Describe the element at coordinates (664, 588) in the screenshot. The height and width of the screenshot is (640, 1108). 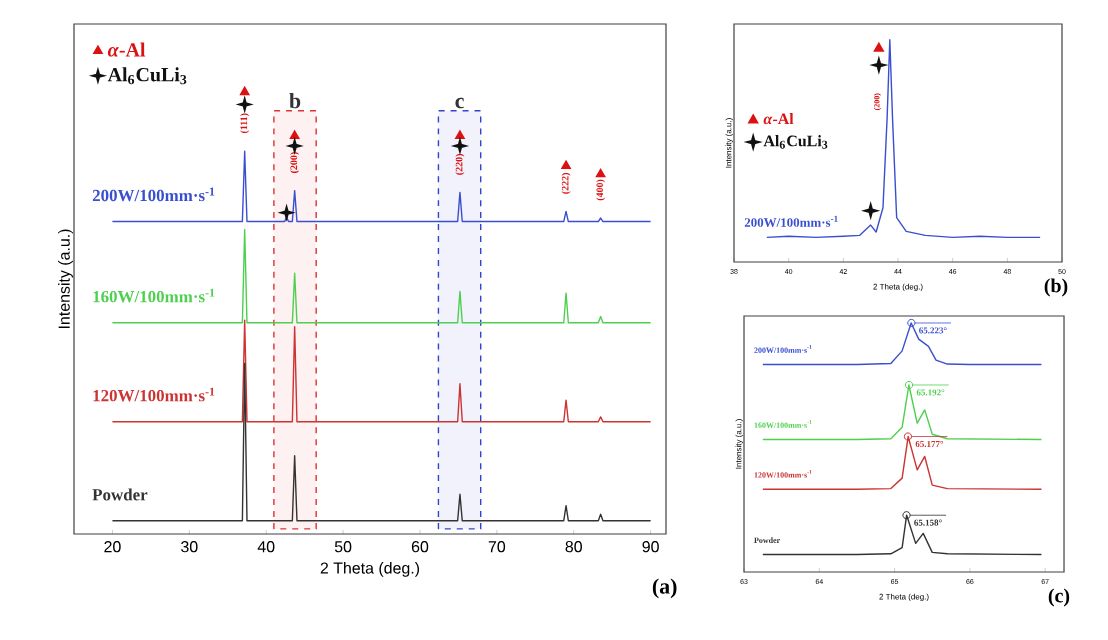
I see `text: (a)` at that location.